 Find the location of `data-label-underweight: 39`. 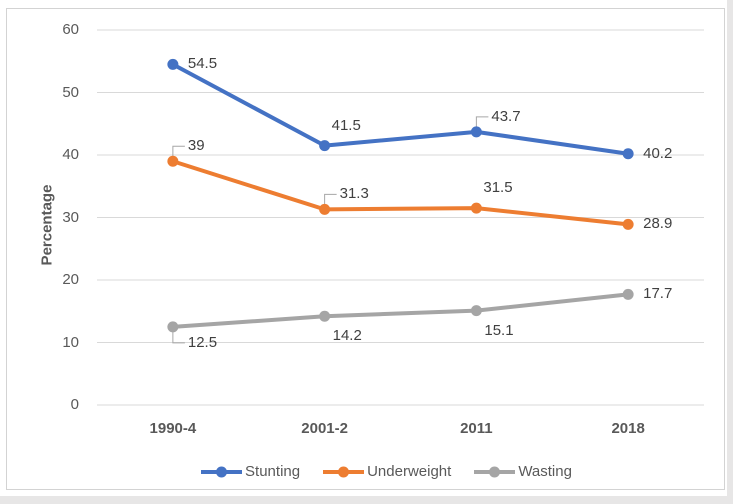

data-label-underweight: 39 is located at coordinates (196, 146).